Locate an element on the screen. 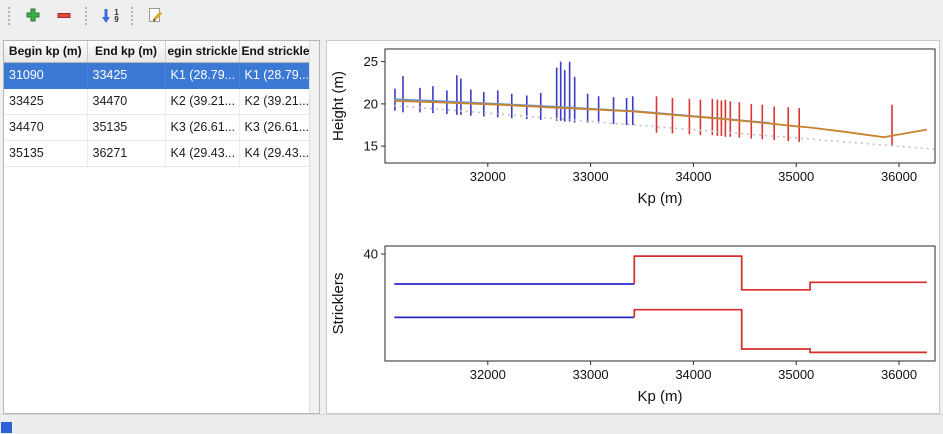 The height and width of the screenshot is (434, 943). y-tick-label: 25 is located at coordinates (371, 61).